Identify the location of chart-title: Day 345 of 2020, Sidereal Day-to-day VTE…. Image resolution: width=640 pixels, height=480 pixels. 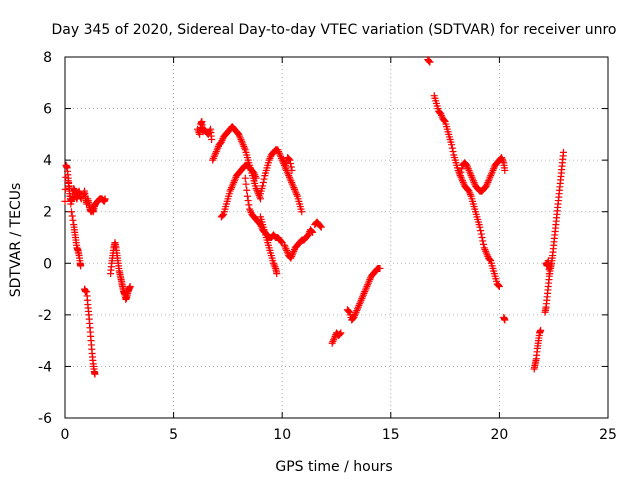
(334, 30).